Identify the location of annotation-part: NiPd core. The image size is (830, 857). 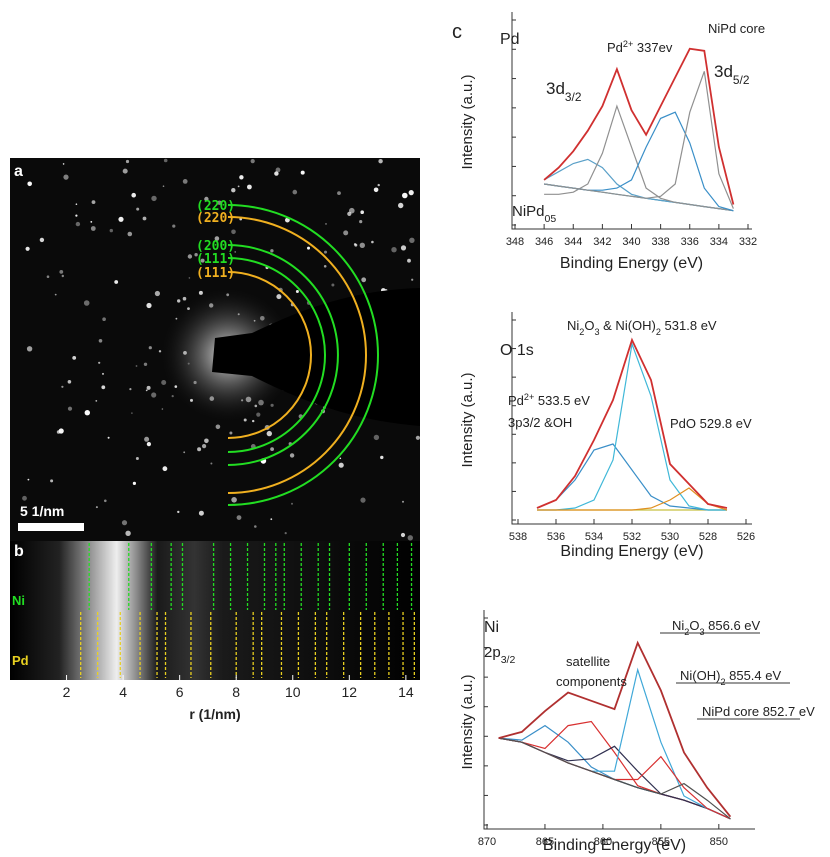
(736, 28).